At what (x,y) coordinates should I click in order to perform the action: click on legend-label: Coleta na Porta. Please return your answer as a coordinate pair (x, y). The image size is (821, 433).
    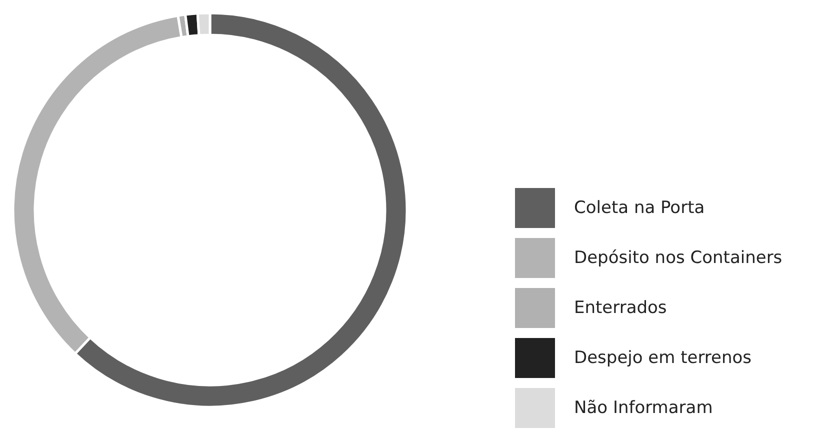
    Looking at the image, I should click on (639, 208).